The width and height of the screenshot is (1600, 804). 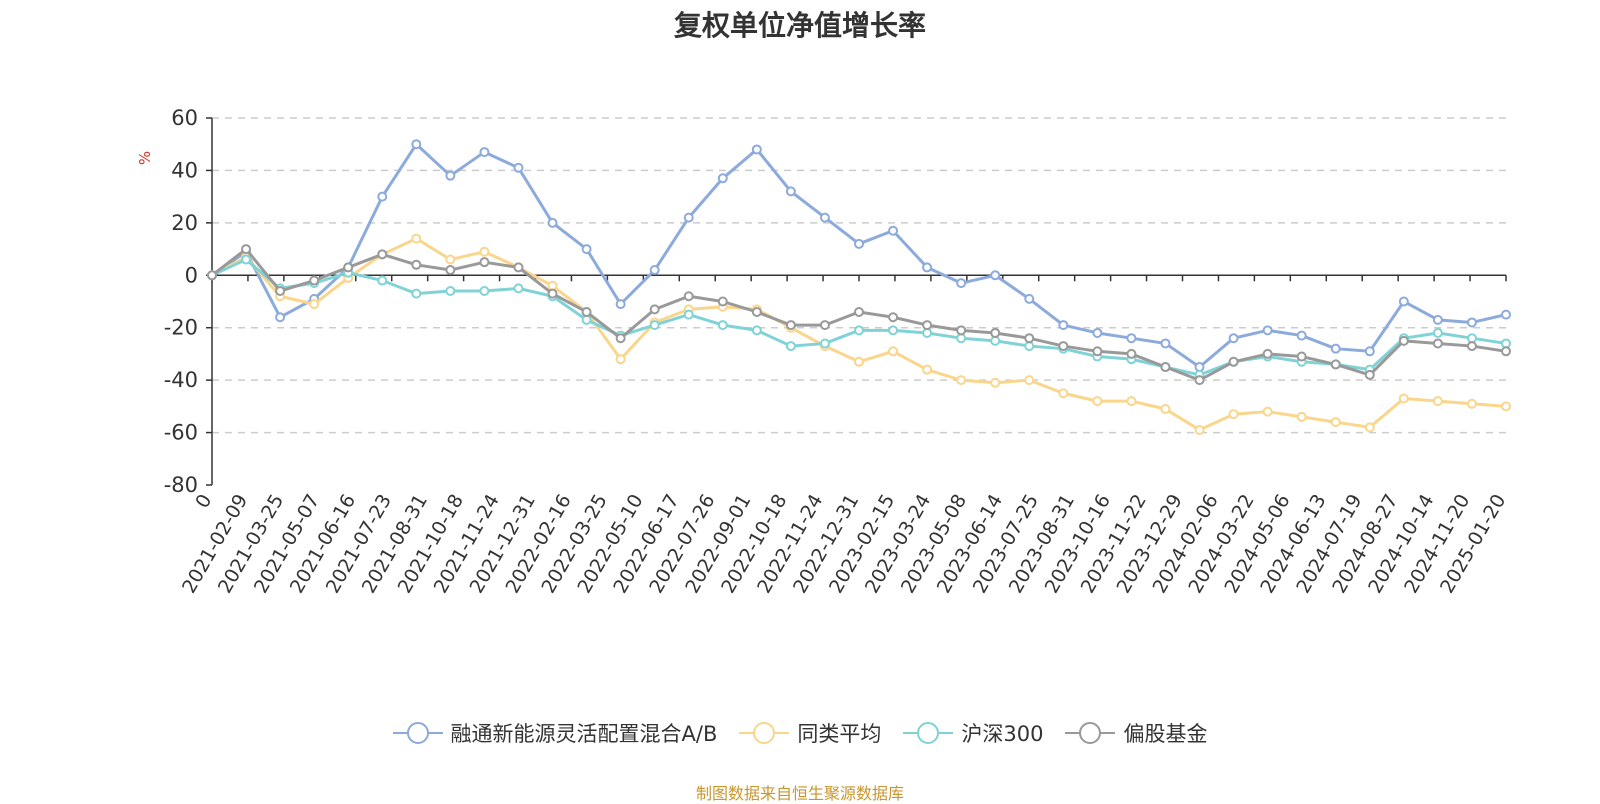 I want to click on legend-item-peer-average: 同类平均, so click(x=810, y=733).